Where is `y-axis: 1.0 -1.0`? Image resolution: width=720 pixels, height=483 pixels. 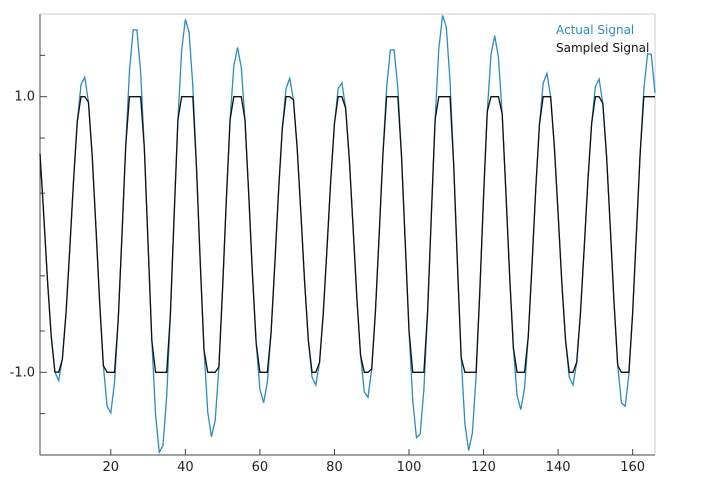 y-axis: 1.0 -1.0 is located at coordinates (28, 234).